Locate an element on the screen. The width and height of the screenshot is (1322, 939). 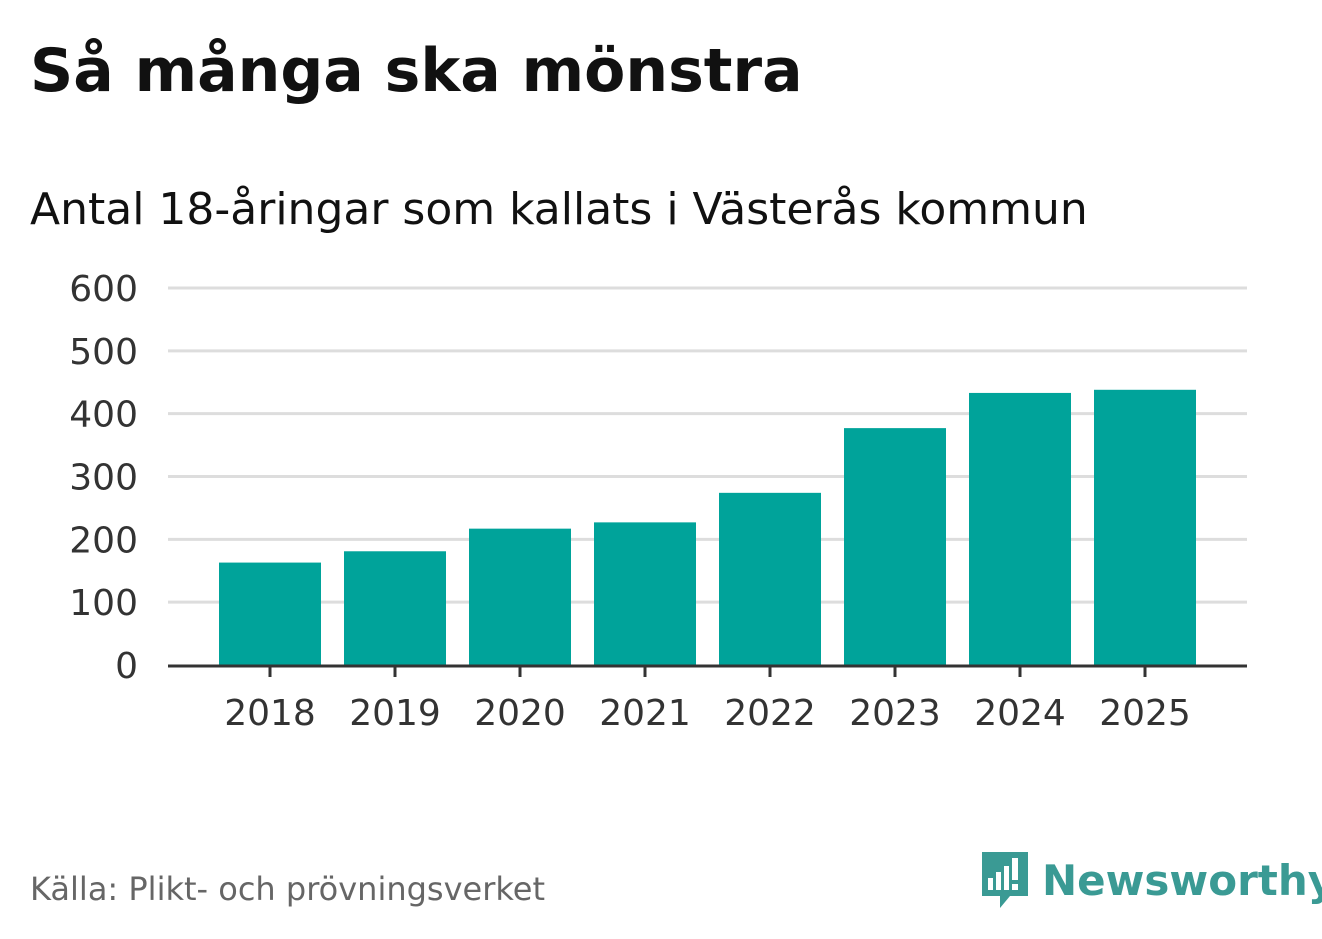
x-tick-label: 2023 is located at coordinates (895, 713).